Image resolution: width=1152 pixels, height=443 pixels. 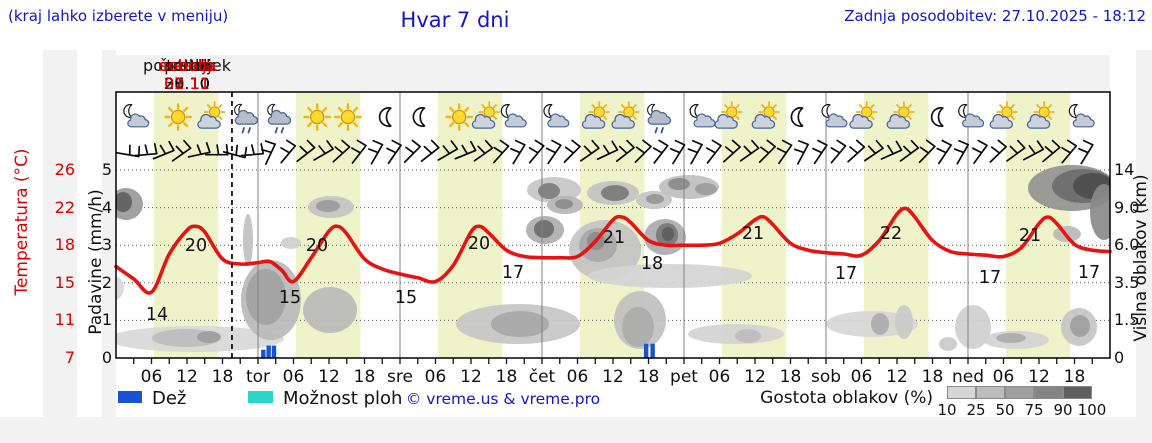 What do you see at coordinates (1144, 233) in the screenshot?
I see `bg-strip-right` at bounding box center [1144, 233].